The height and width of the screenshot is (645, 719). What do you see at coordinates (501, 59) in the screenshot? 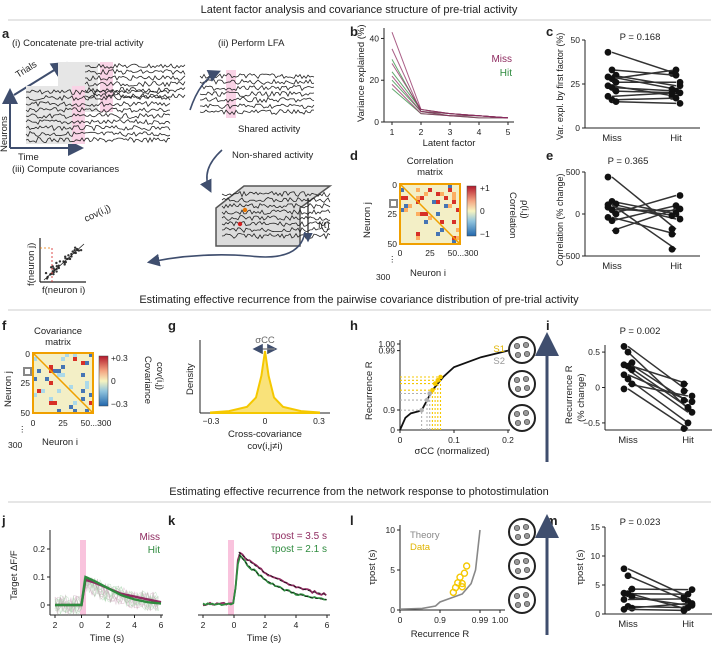
I see `b-legend-miss: Miss` at bounding box center [501, 59].